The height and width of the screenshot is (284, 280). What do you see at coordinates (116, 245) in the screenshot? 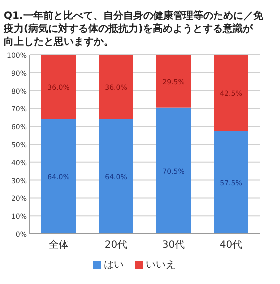
I see `x-tick-label: 20代` at bounding box center [116, 245].